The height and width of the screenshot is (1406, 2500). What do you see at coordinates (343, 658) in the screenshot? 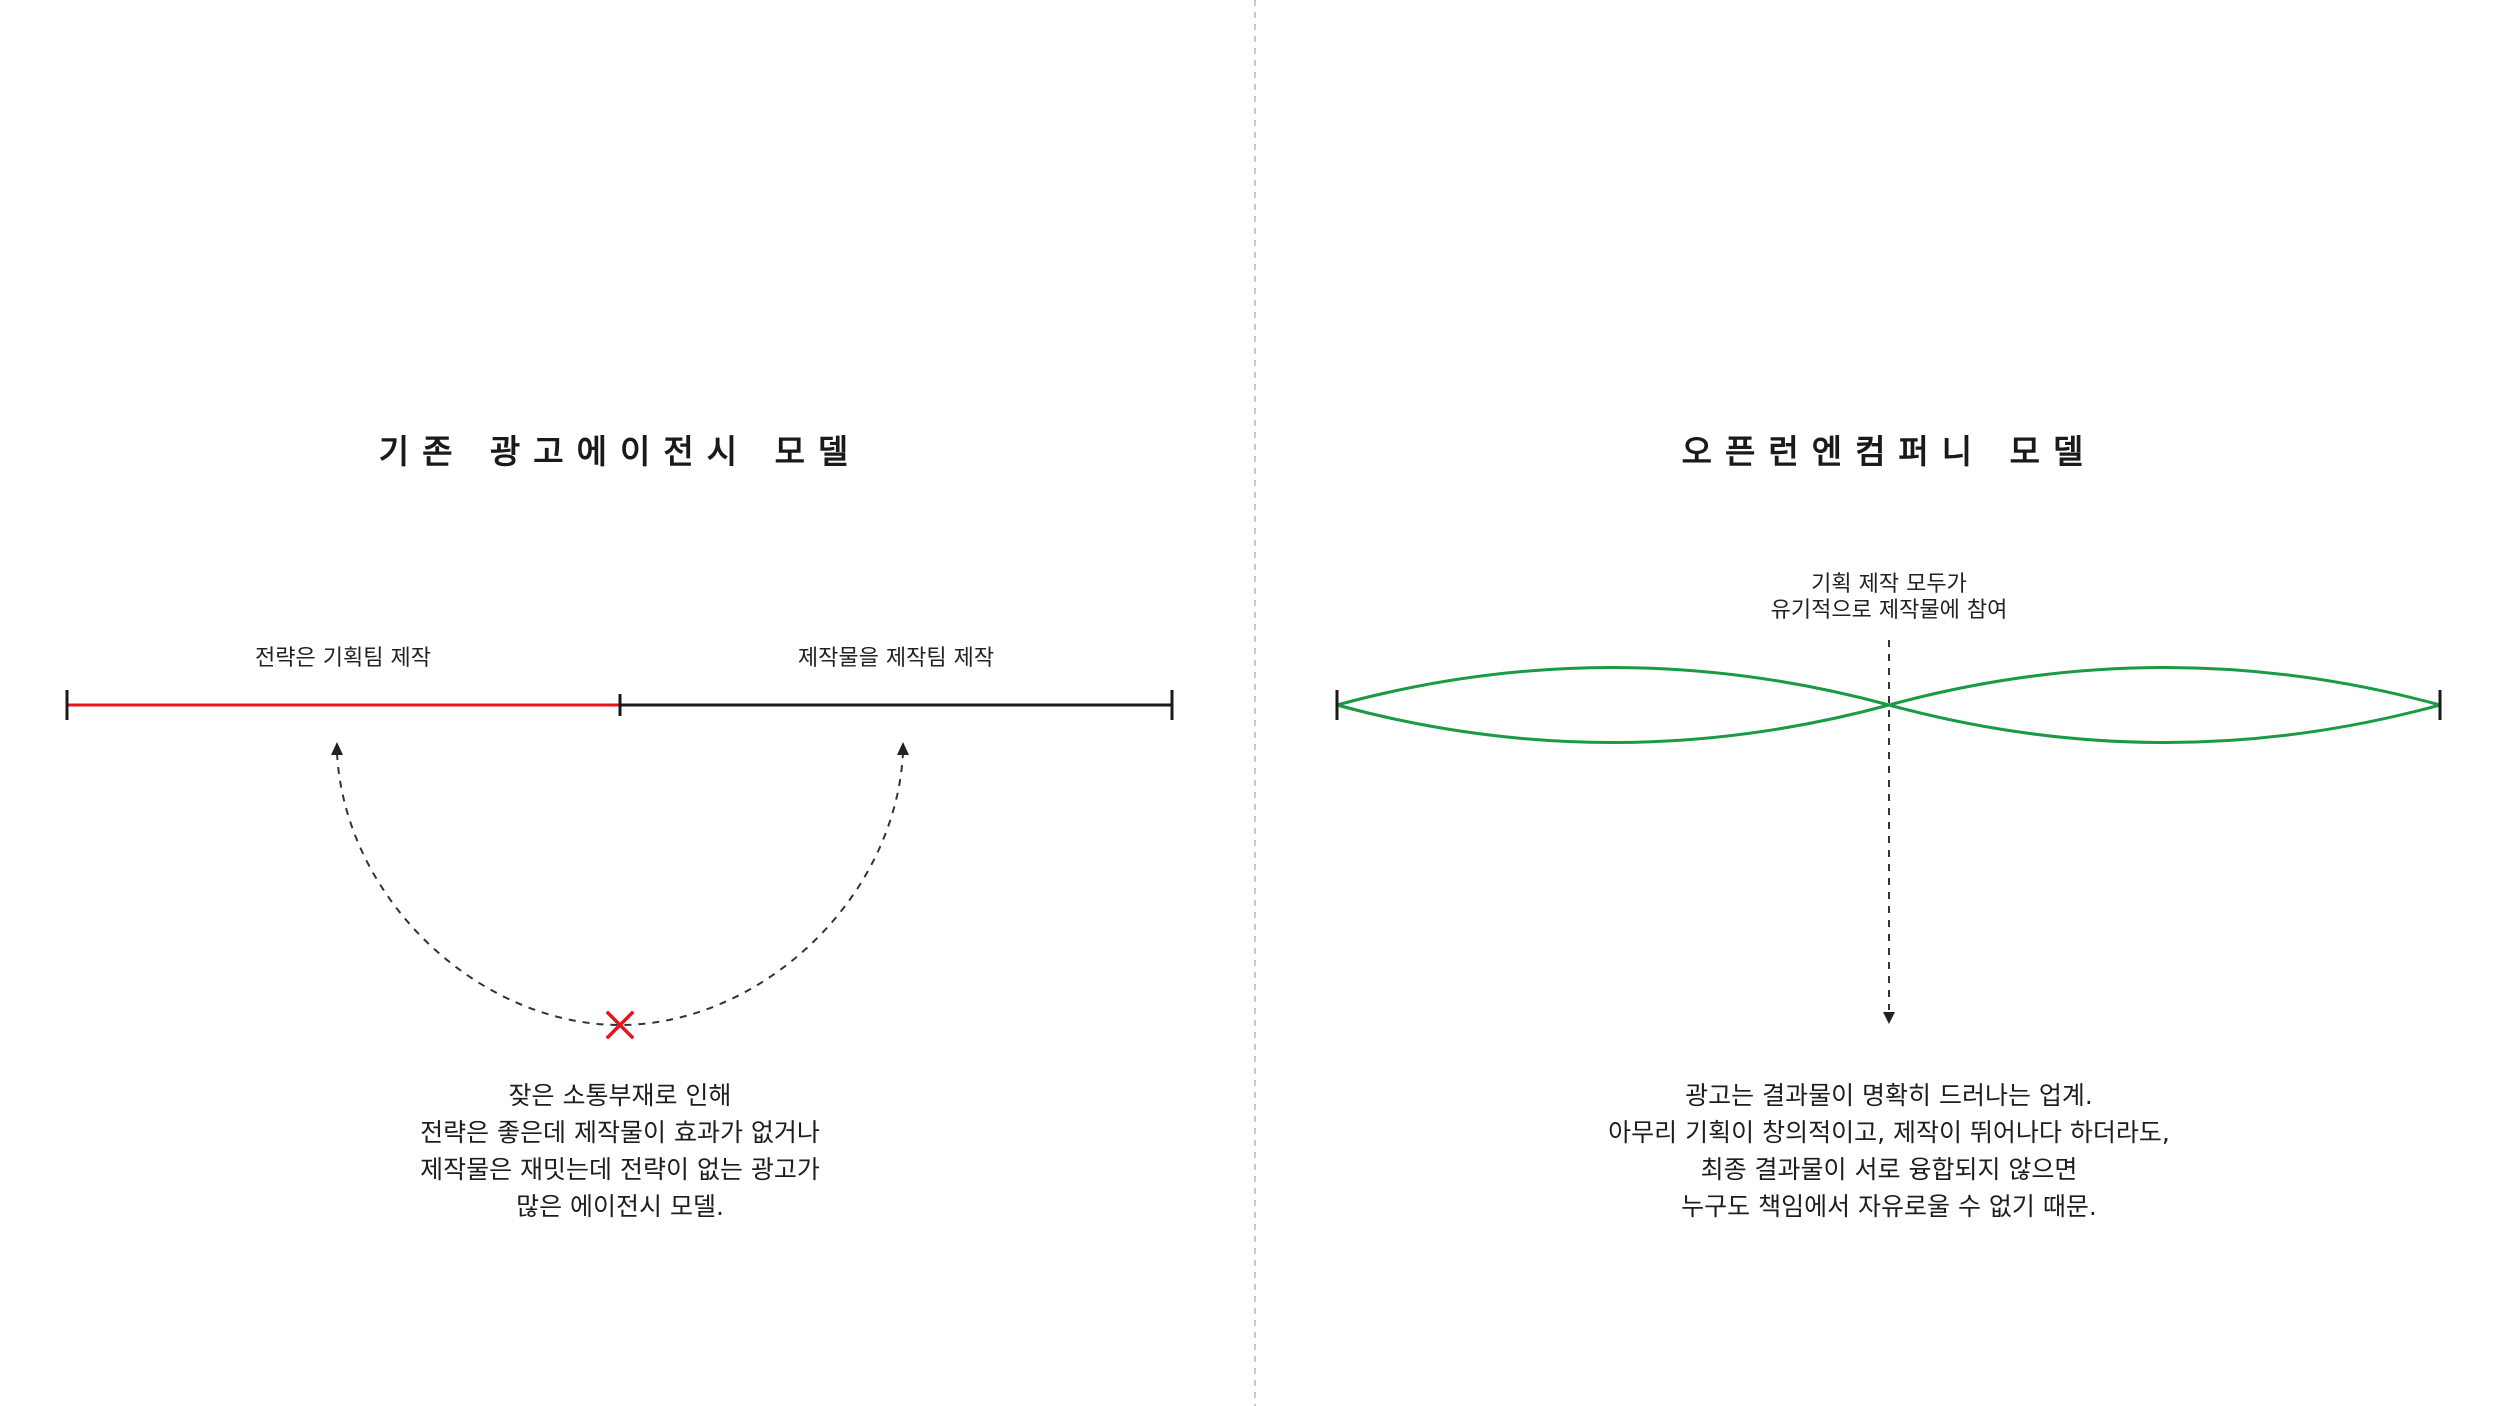
I see `strategy-segment-label: 전략은 기획팀 제작` at bounding box center [343, 658].